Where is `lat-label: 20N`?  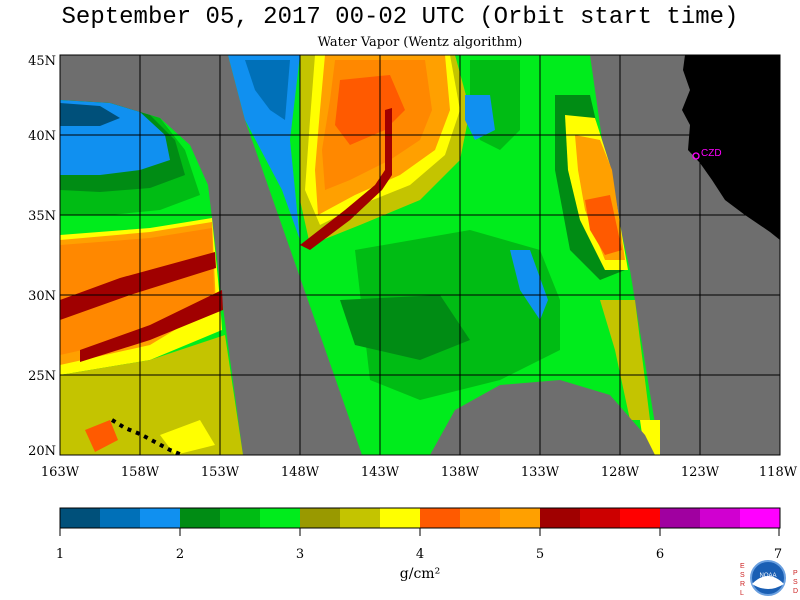
lat-label: 20N is located at coordinates (42, 451).